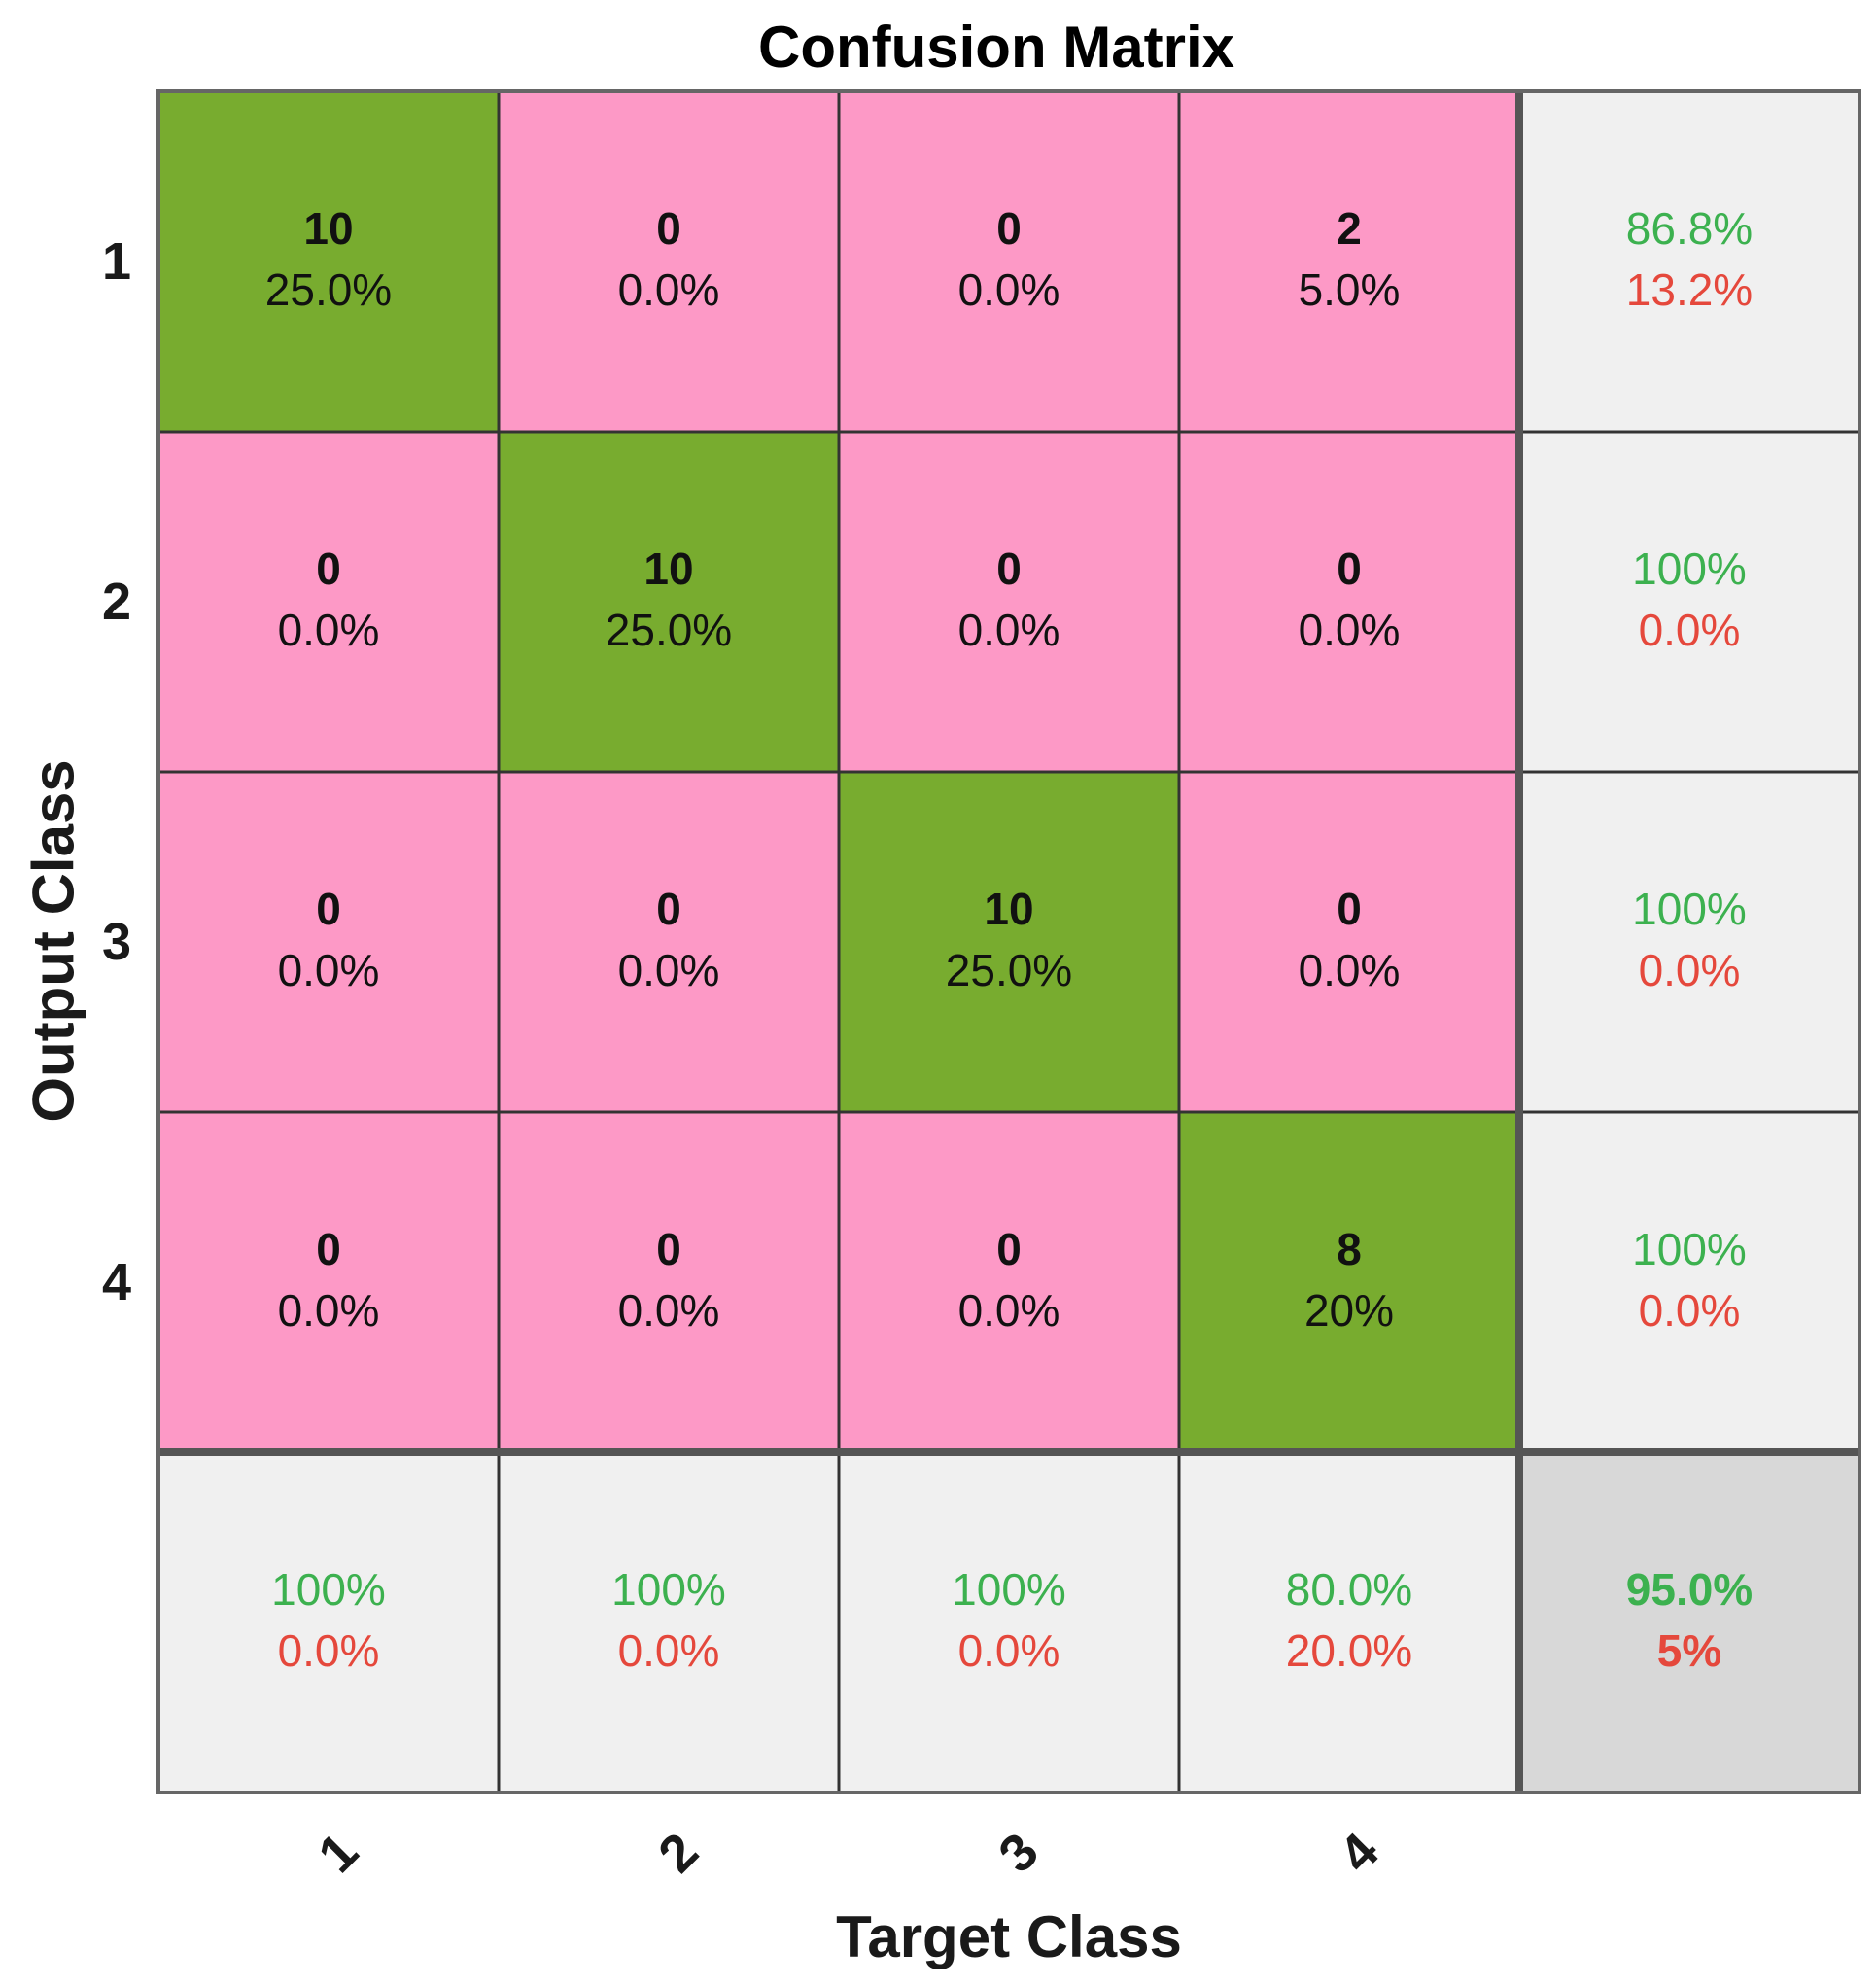 Image resolution: width=1876 pixels, height=1986 pixels. Describe the element at coordinates (1009, 630) in the screenshot. I see `cell-r2-c3-label-bottom: 0.0%` at that location.